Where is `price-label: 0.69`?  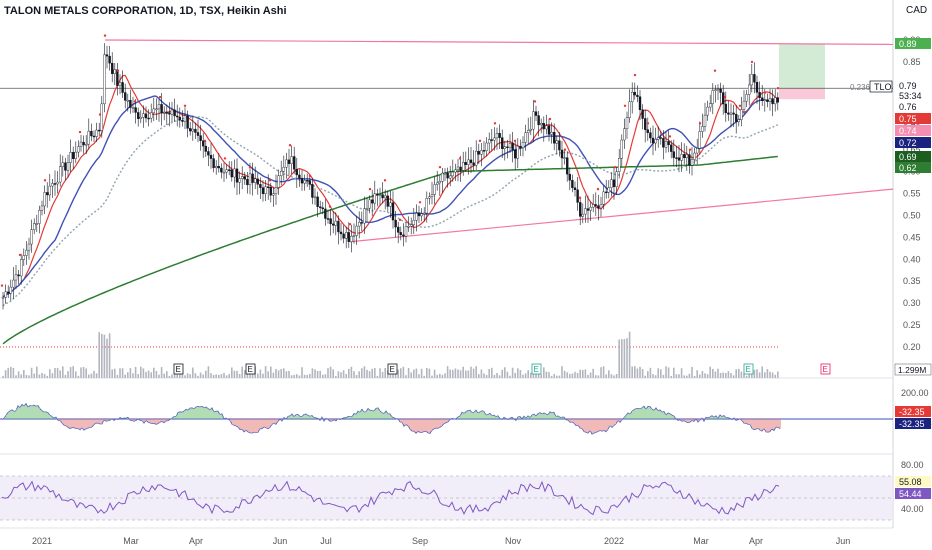
price-label: 0.69 is located at coordinates (908, 157).